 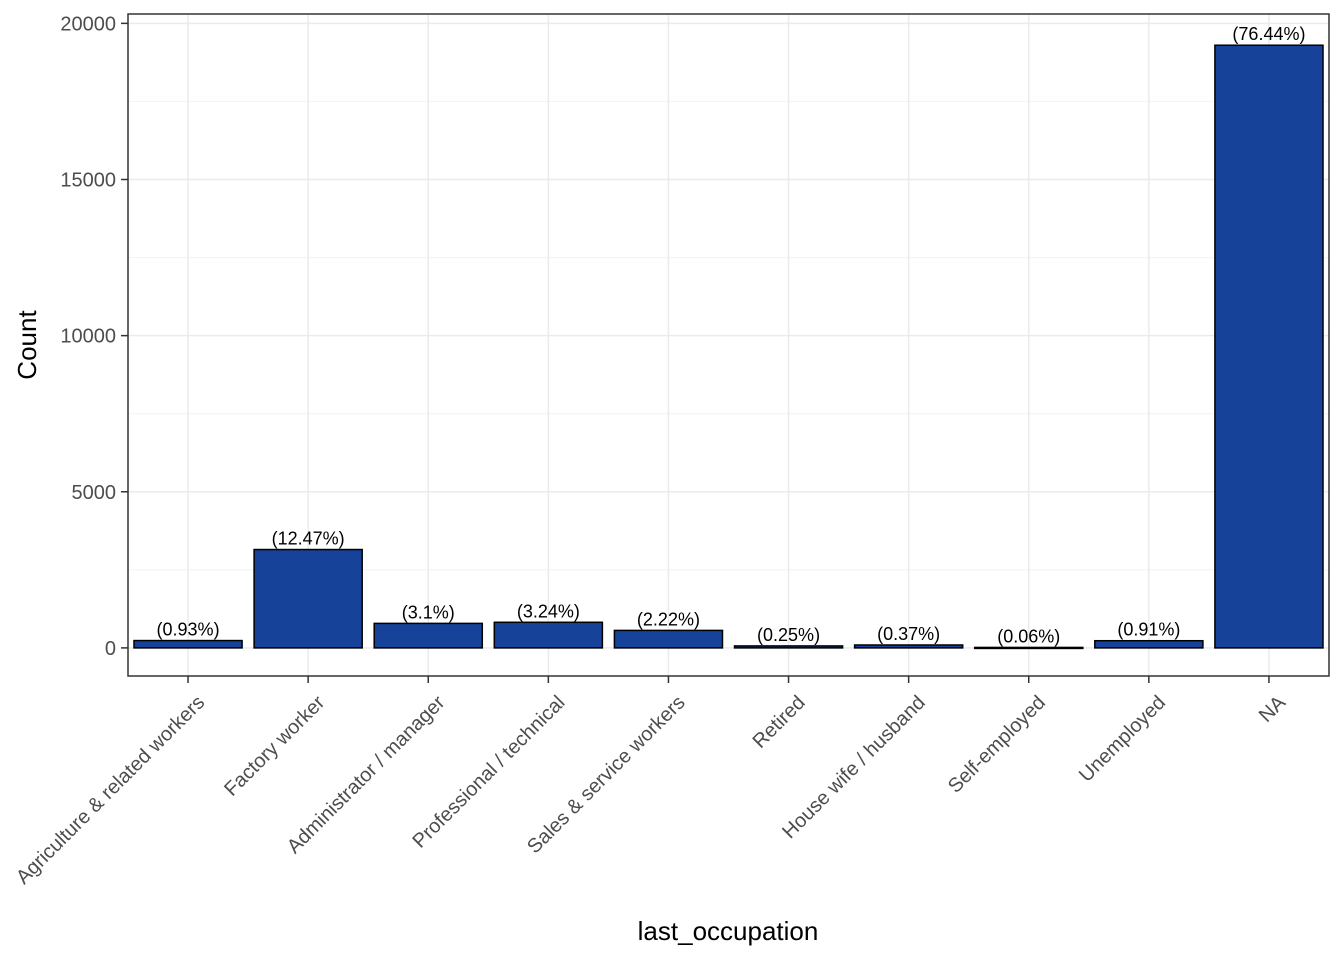 I want to click on bar-value-label: (0.37%), so click(x=908, y=634).